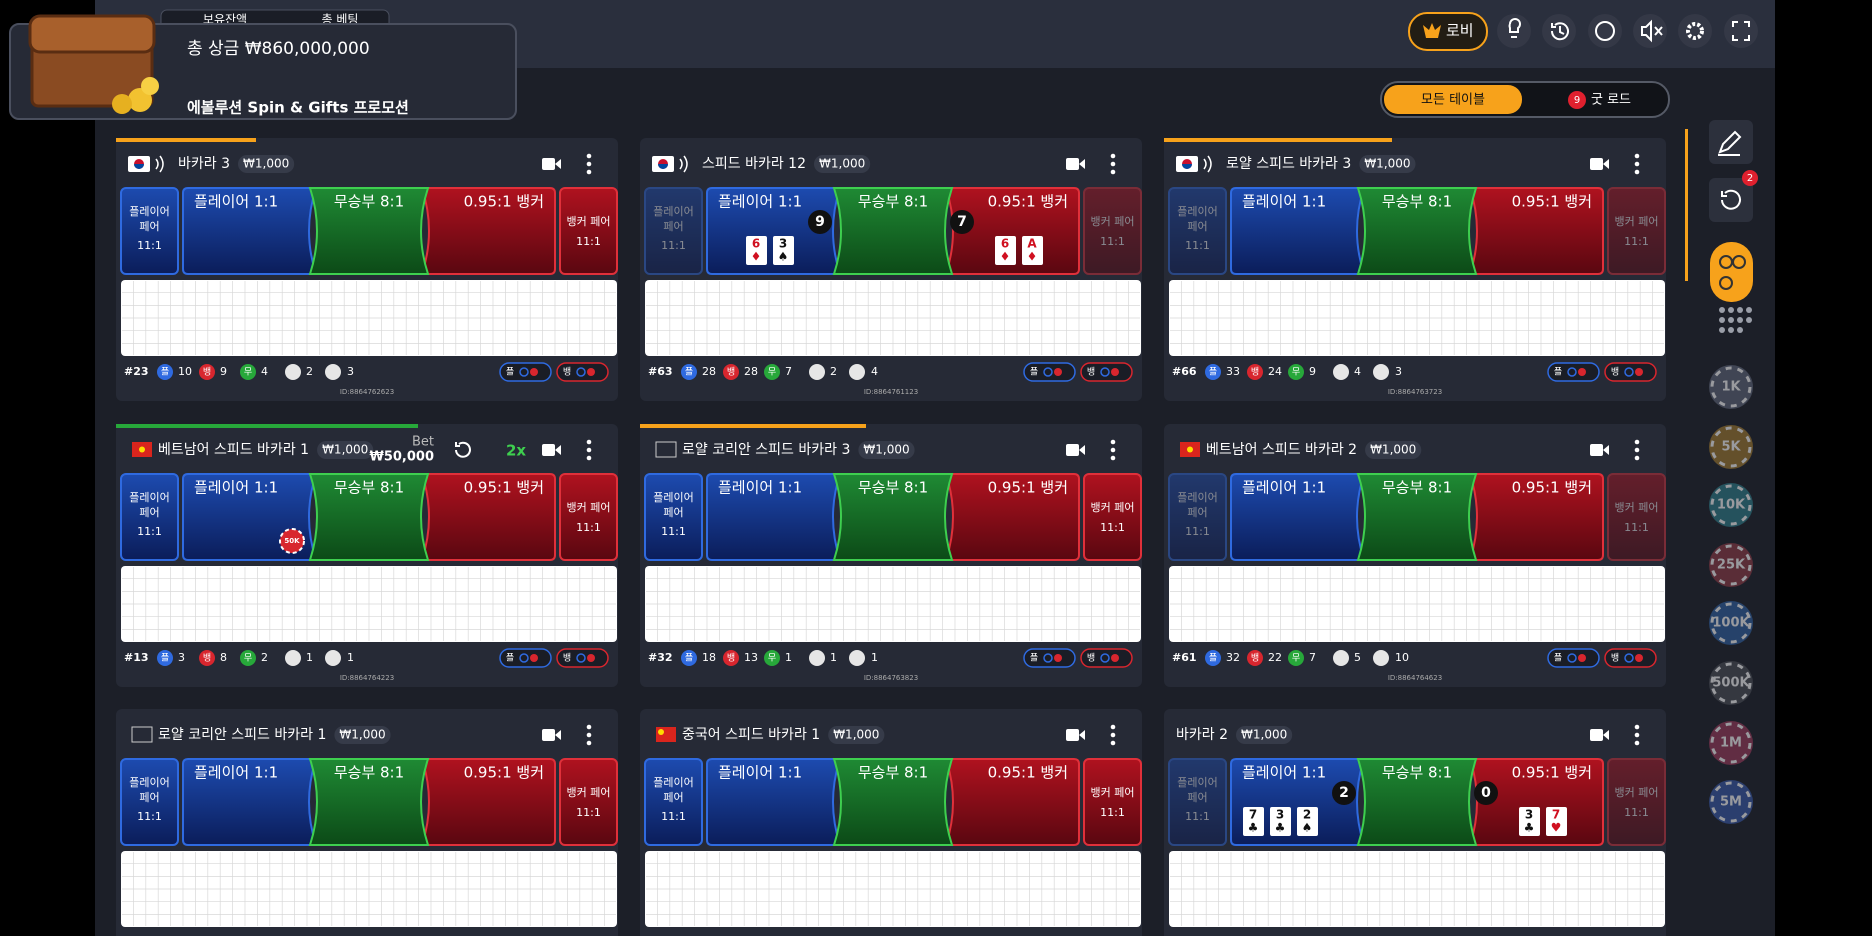 Image resolution: width=1872 pixels, height=936 pixels. I want to click on good-road-tab: 굿 로드, so click(1611, 100).